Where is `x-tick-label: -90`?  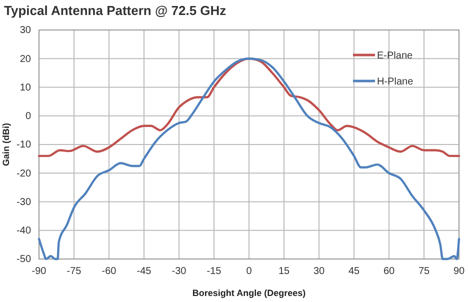 x-tick-label: -90 is located at coordinates (39, 272).